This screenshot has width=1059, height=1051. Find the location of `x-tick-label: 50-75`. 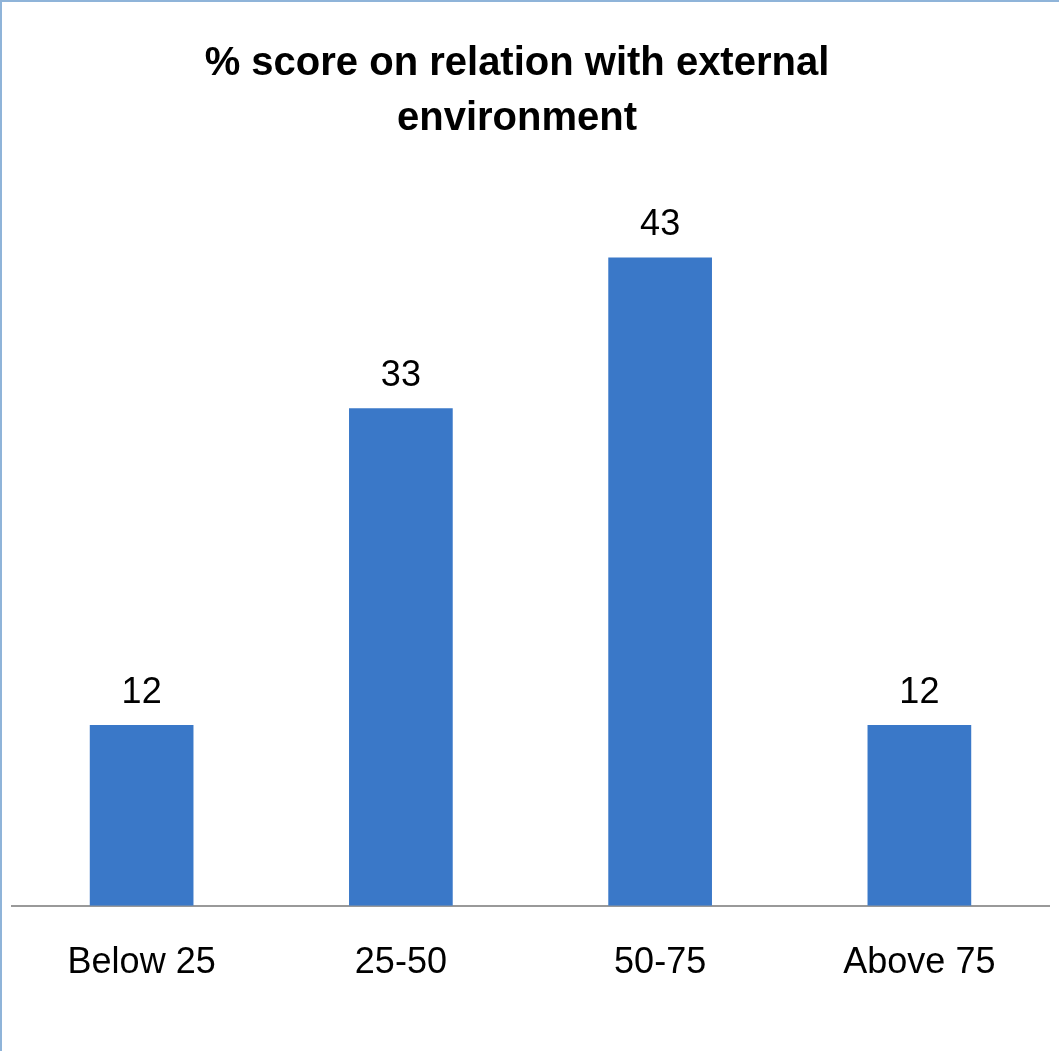

x-tick-label: 50-75 is located at coordinates (660, 961).